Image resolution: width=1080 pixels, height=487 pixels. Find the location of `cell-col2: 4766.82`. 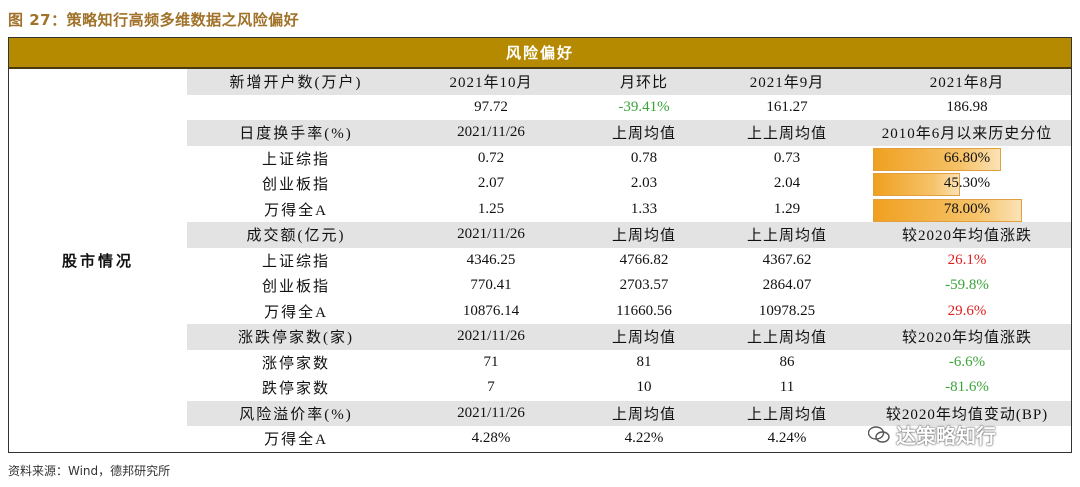

cell-col2: 4766.82 is located at coordinates (644, 259).